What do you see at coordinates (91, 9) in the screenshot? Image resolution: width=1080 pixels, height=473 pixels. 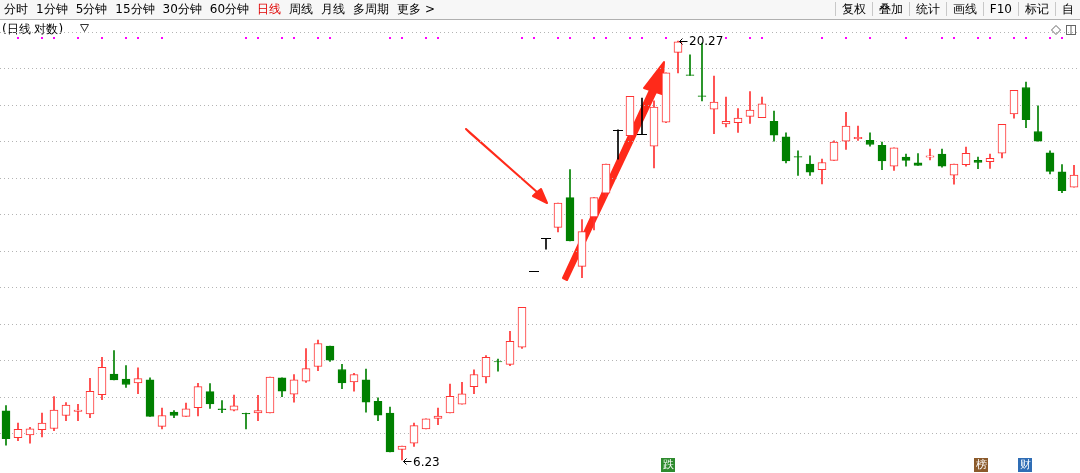 I see `text: 5分钟` at bounding box center [91, 9].